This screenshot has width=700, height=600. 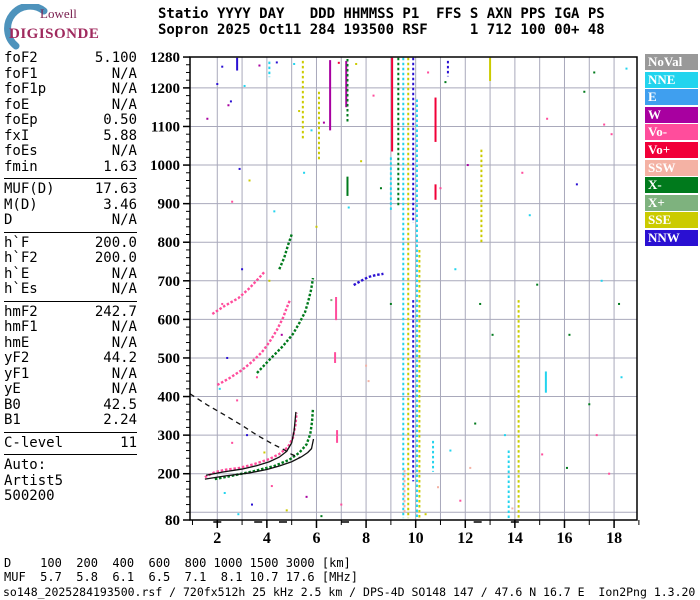 I want to click on param-value: 2.24, so click(x=120, y=420).